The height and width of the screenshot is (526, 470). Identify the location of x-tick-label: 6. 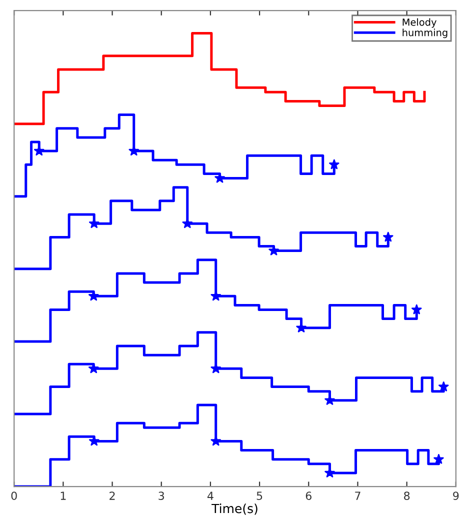
(309, 496).